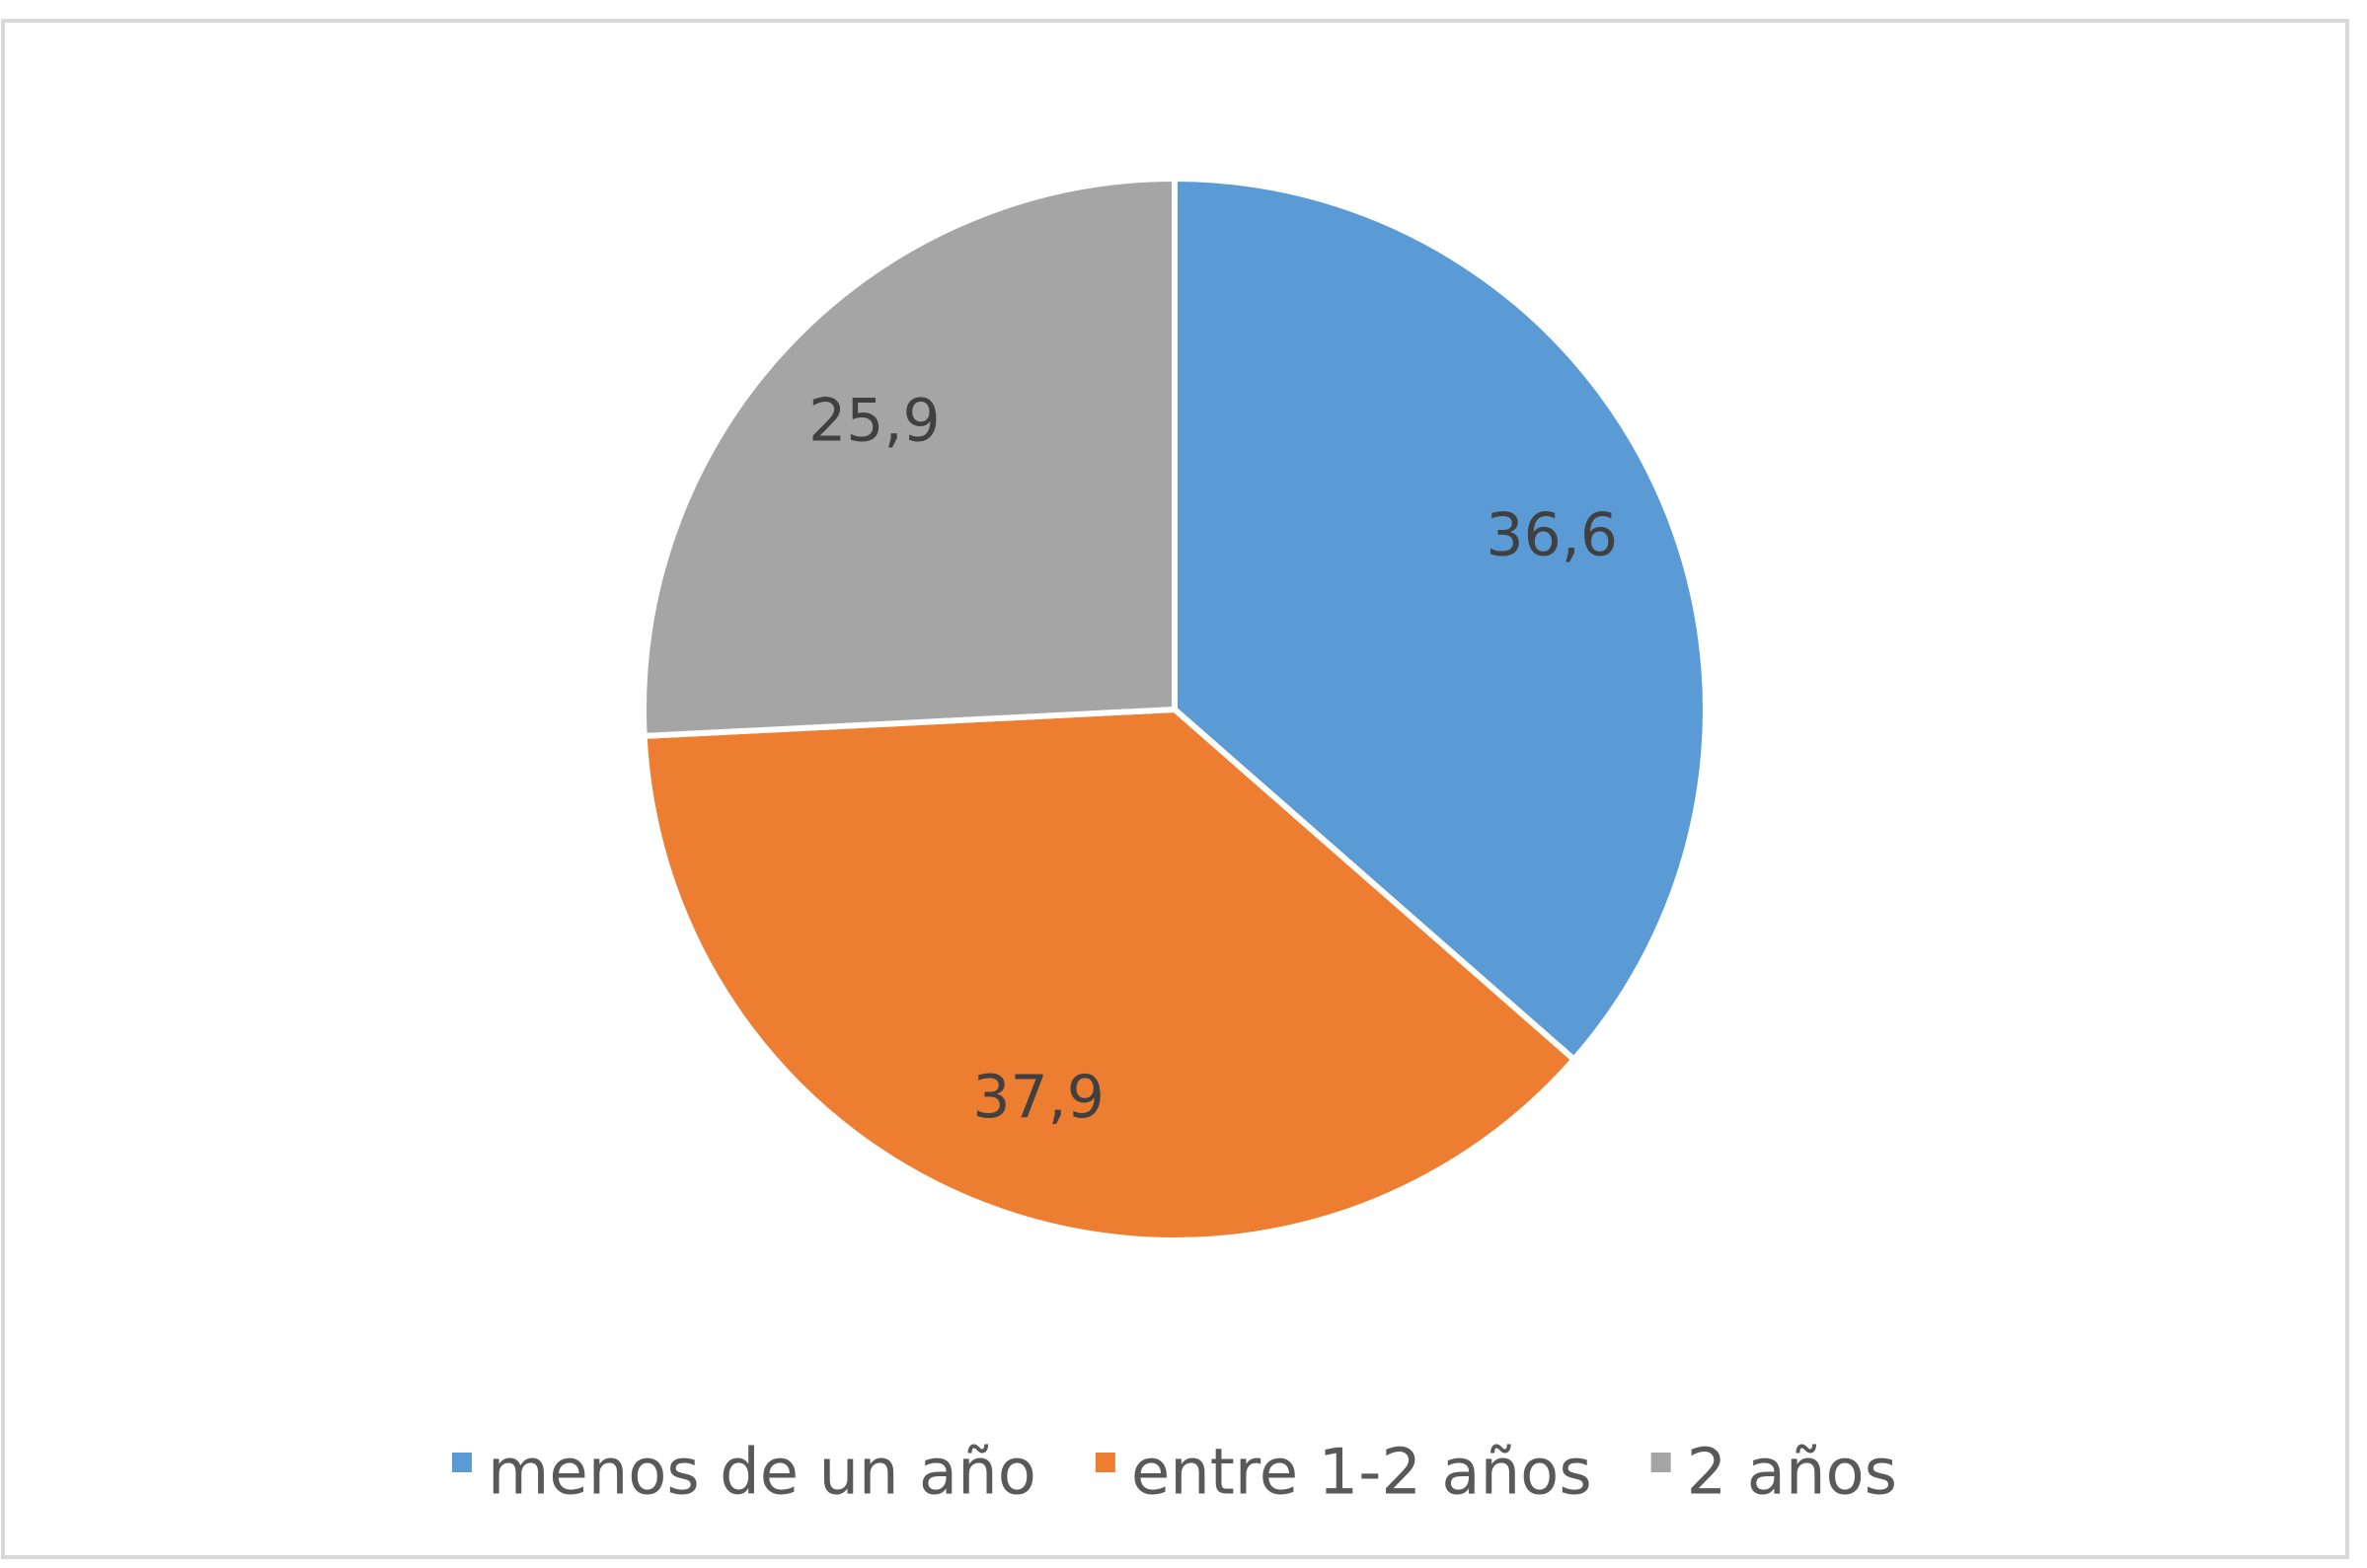 This screenshot has width=2367, height=1568. I want to click on legend-label: menos de un año, so click(762, 1473).